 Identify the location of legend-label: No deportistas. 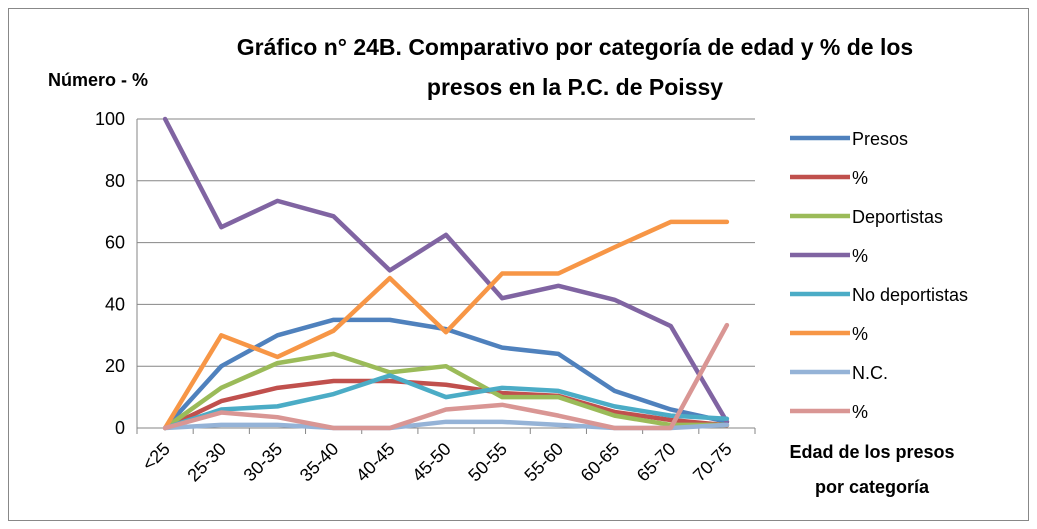
(910, 295).